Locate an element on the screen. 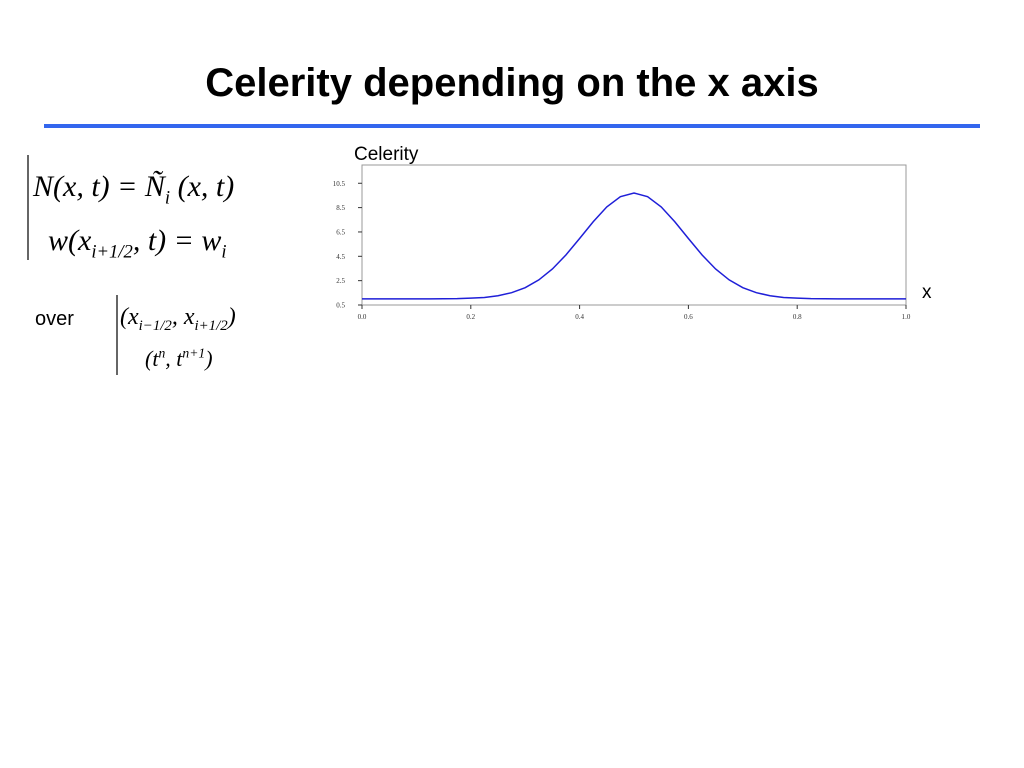  formula: N(x, t) = Ñi (x, t) is located at coordinates (133, 189).